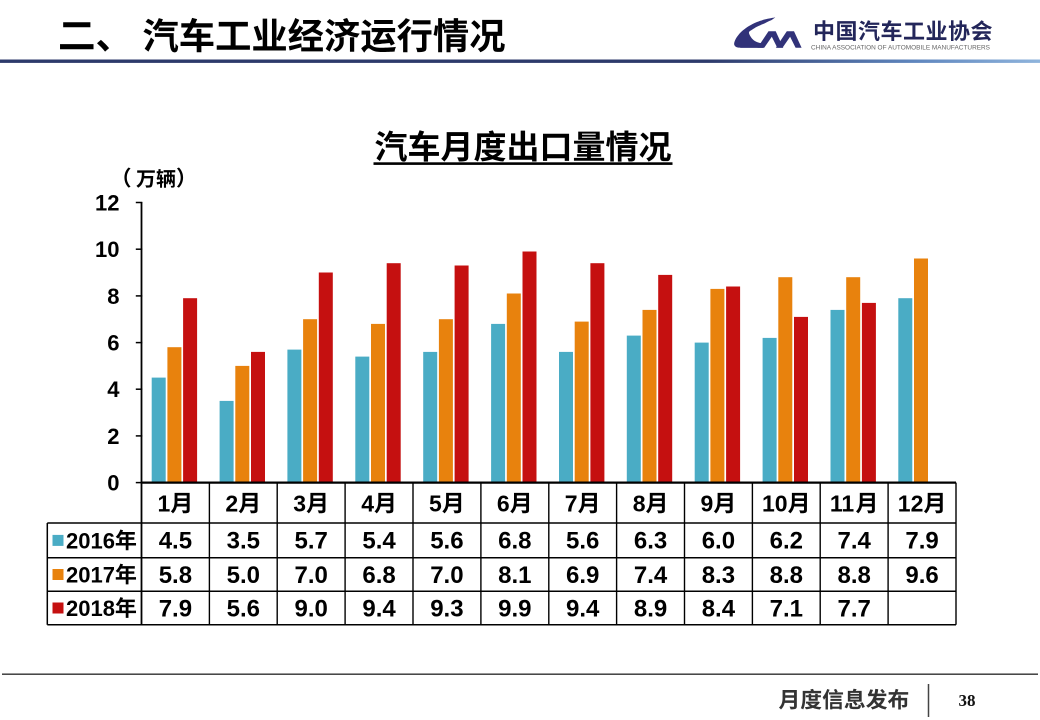  I want to click on svg-text: 8.4, so click(719, 608).